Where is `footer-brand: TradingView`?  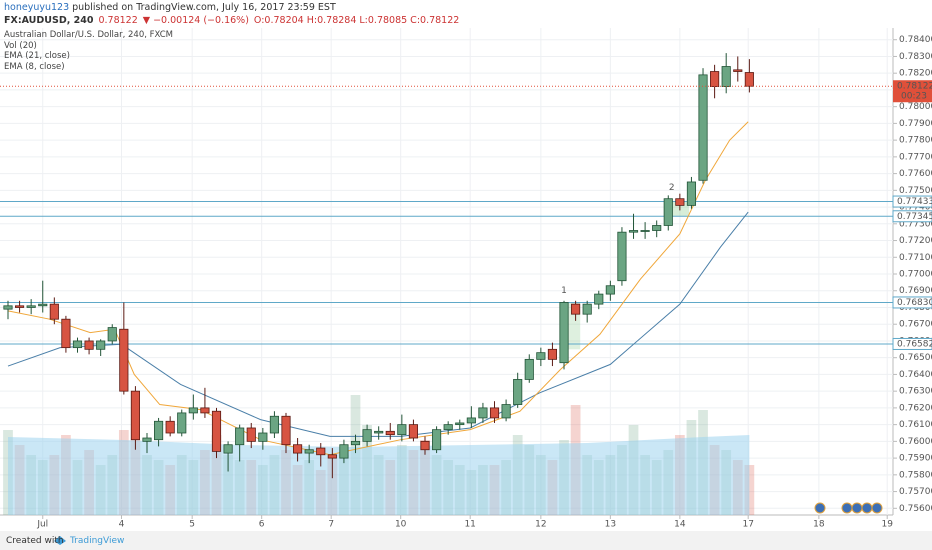
footer-brand: TradingView is located at coordinates (97, 541).